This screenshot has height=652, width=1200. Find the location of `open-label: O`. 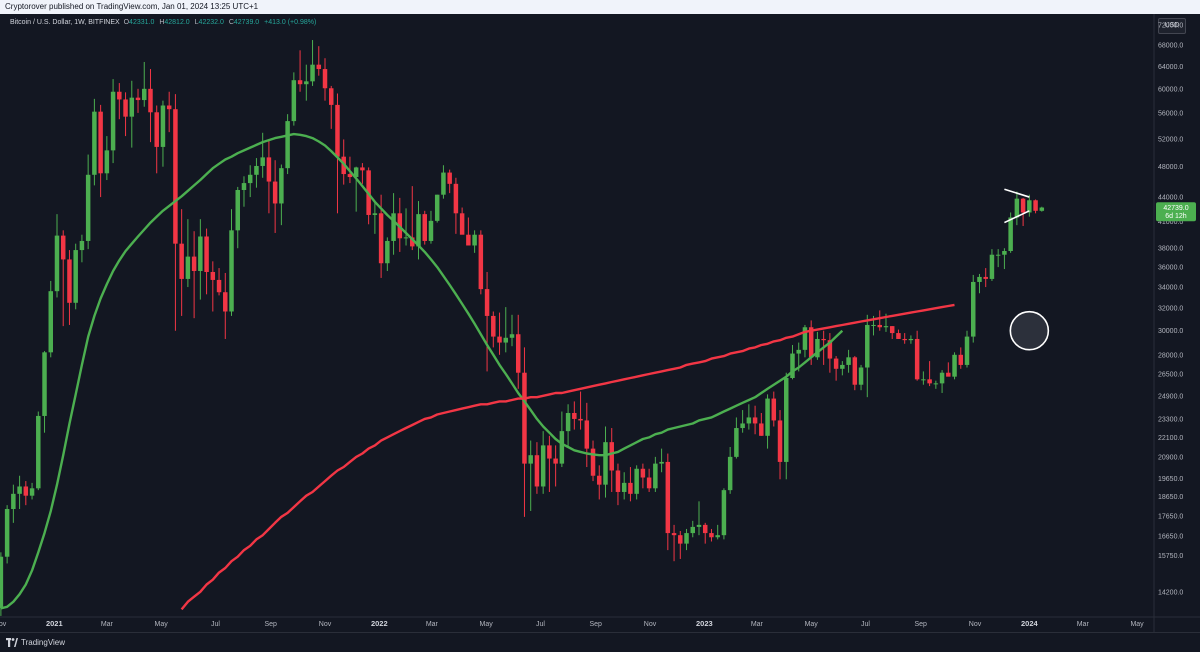

open-label: O is located at coordinates (126, 22).